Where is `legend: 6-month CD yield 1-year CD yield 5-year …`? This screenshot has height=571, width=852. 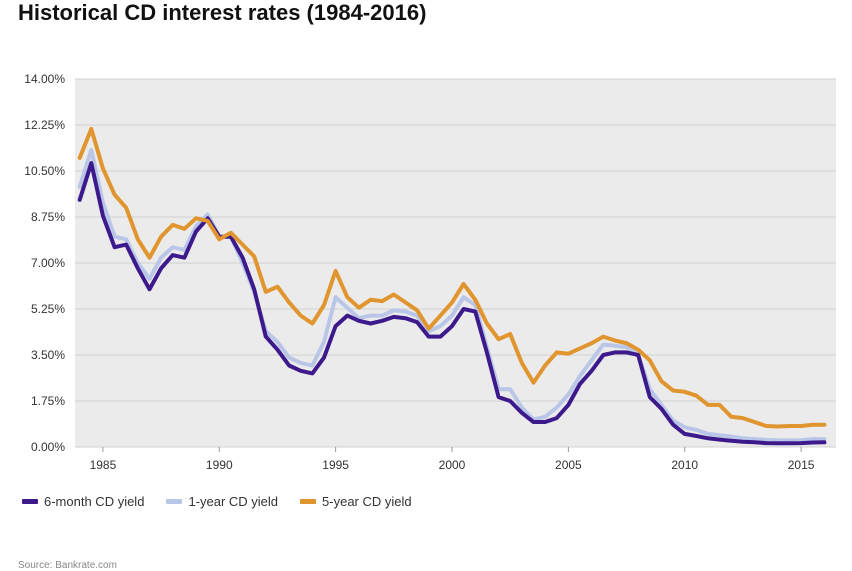 legend: 6-month CD yield 1-year CD yield 5-year … is located at coordinates (228, 501).